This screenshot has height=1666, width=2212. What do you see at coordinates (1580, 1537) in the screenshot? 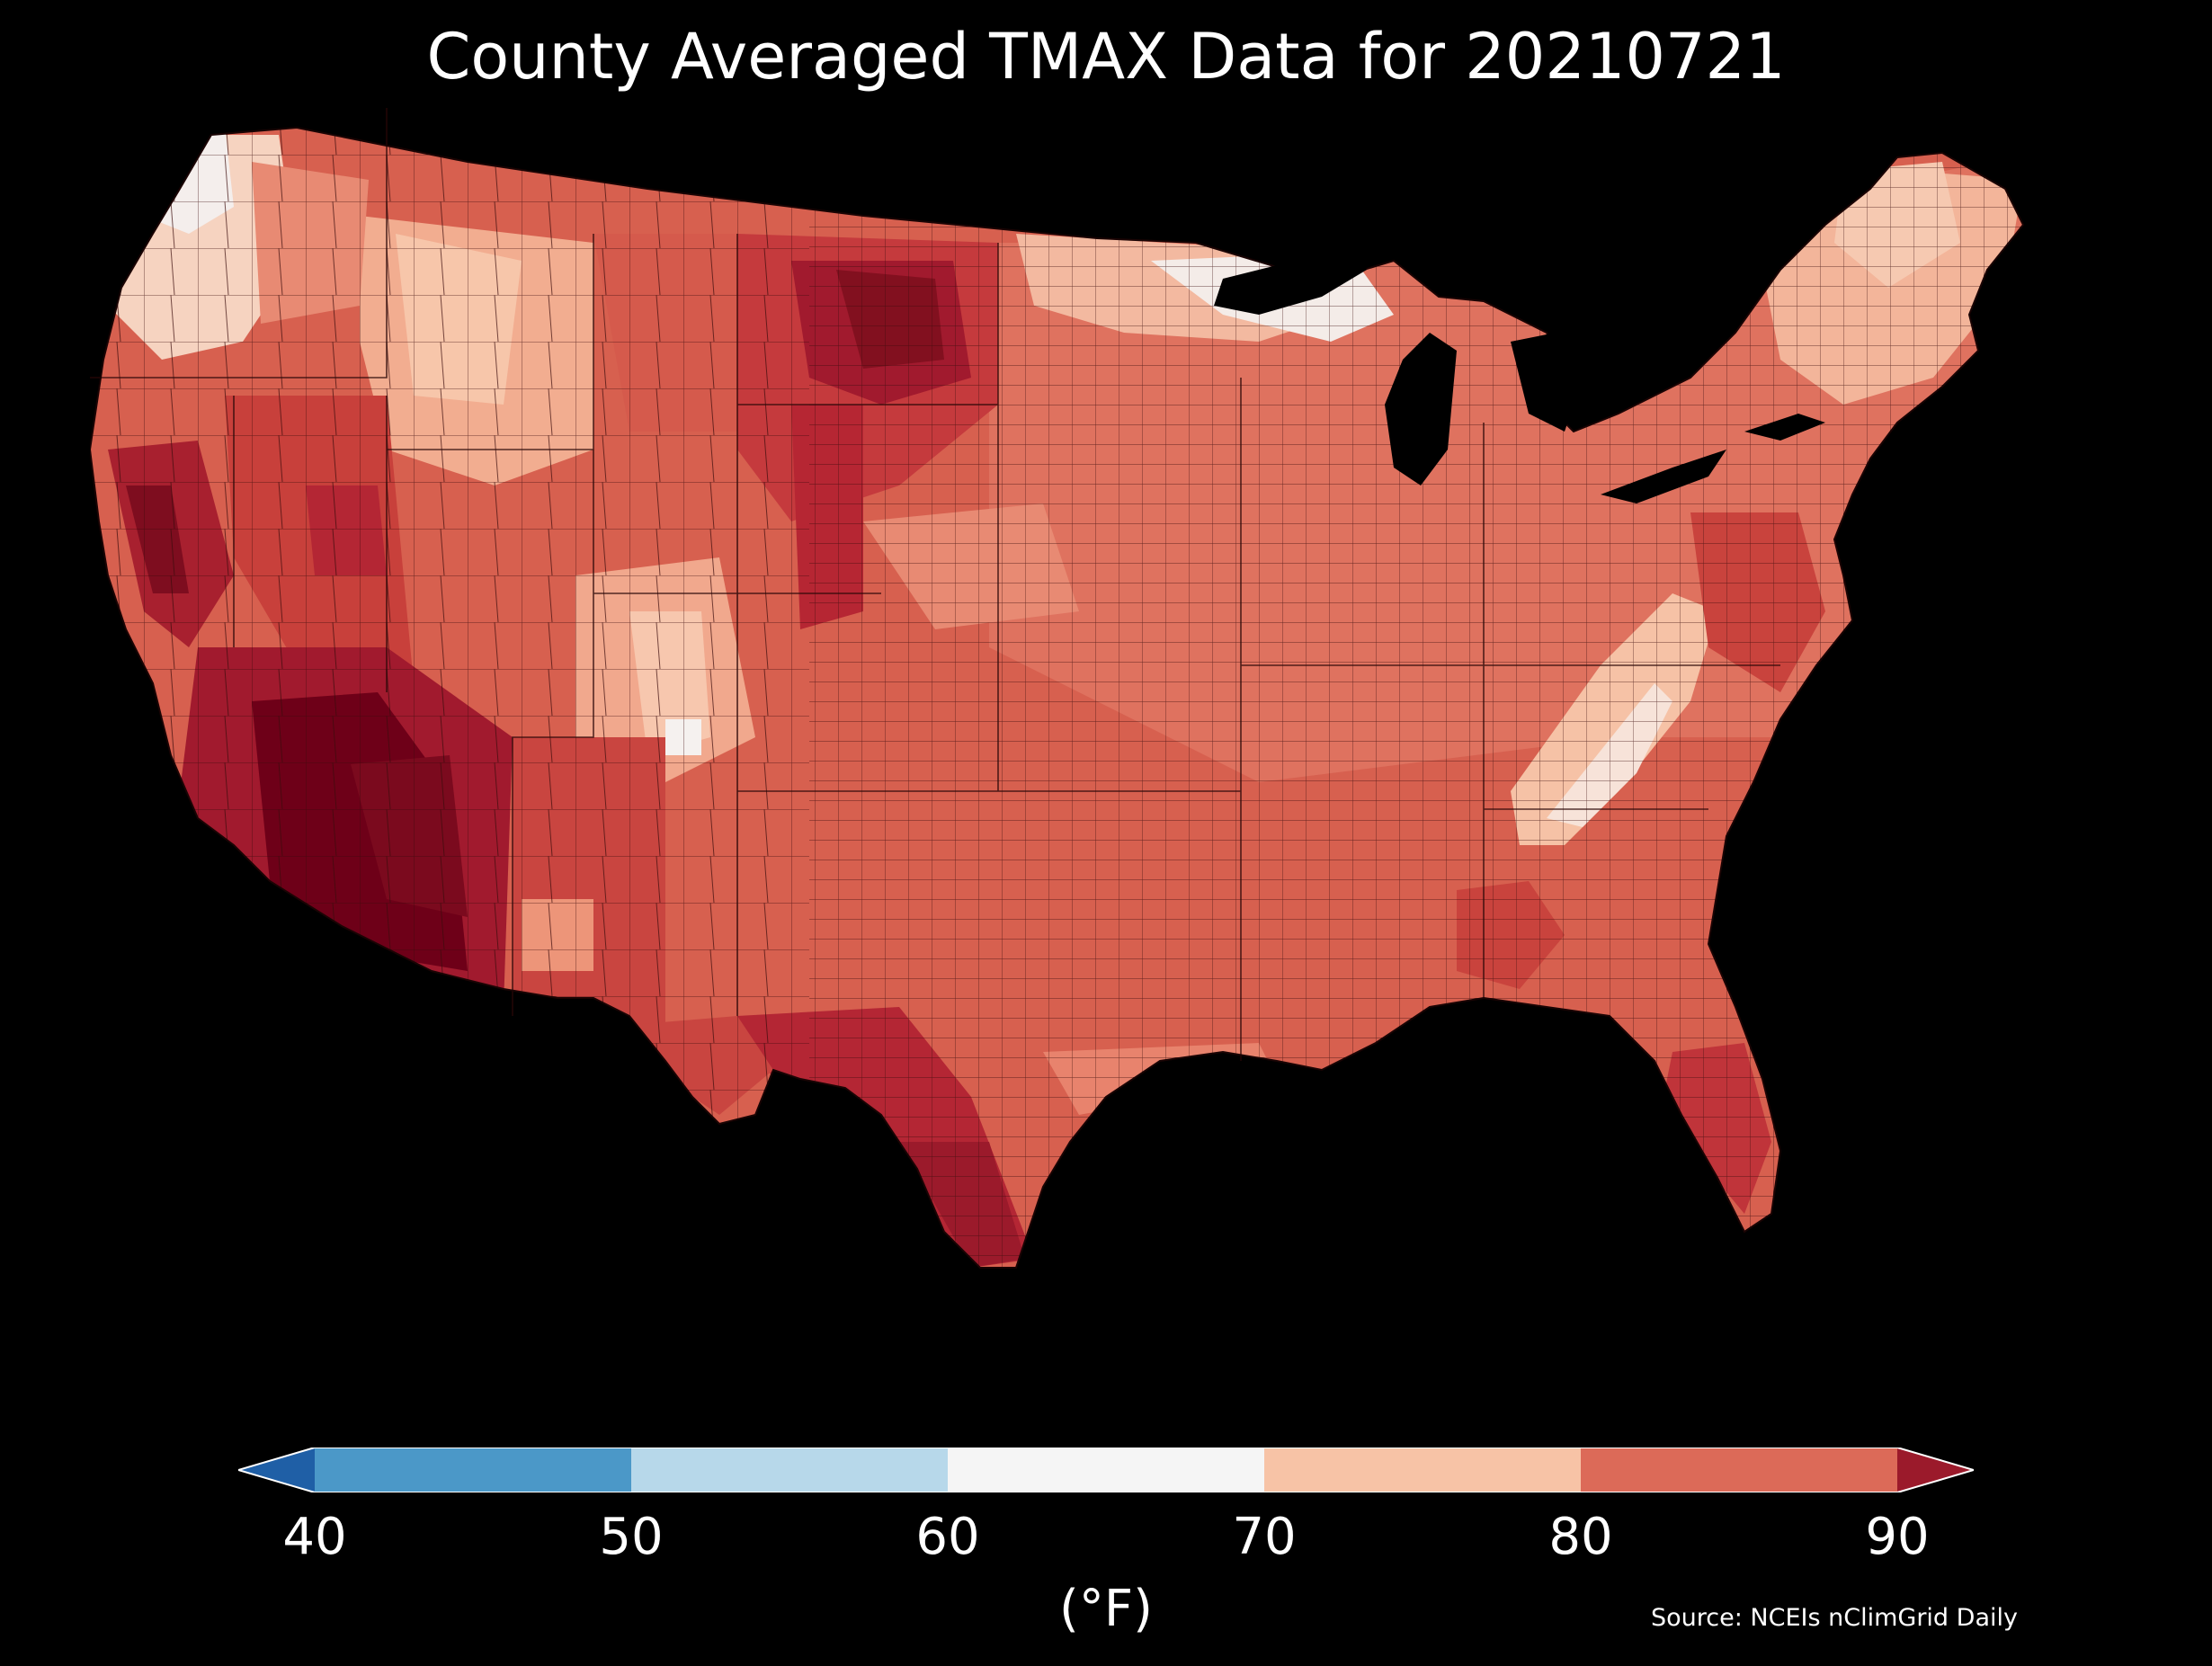
I see `colorbar-tick-label: 80` at bounding box center [1580, 1537].